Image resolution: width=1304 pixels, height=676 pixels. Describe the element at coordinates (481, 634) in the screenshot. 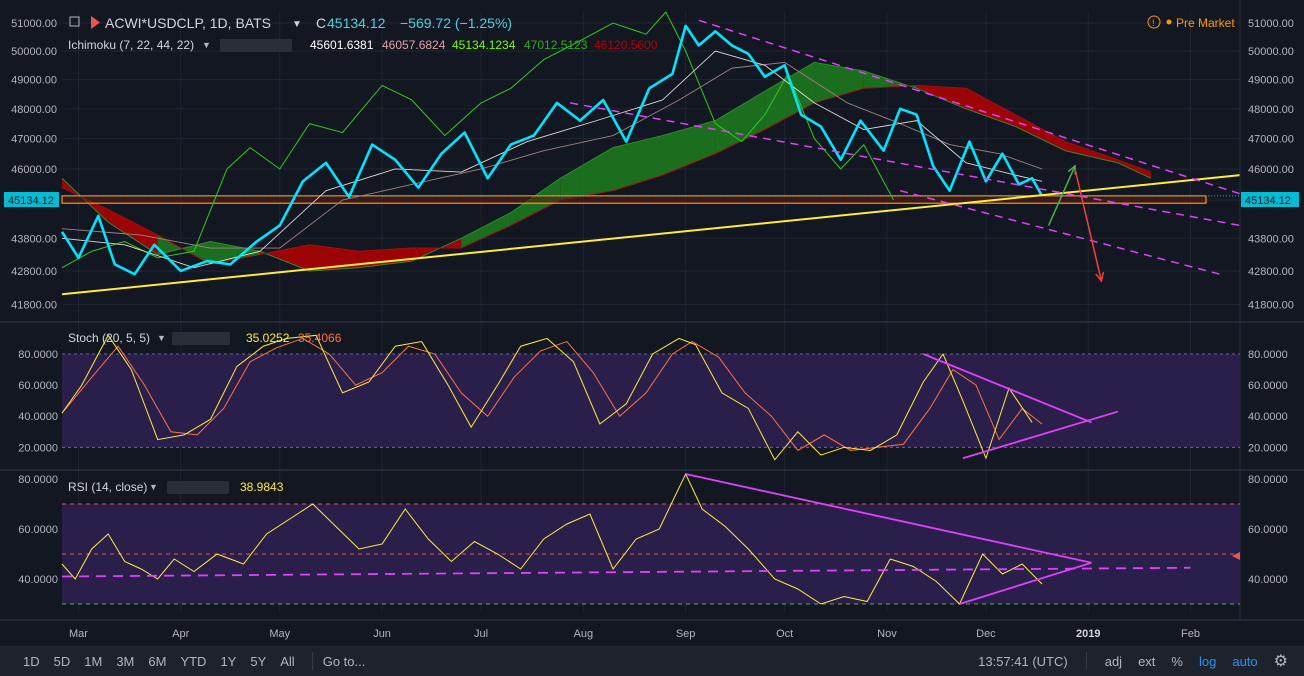

I see `x-tick-label: Jul` at that location.